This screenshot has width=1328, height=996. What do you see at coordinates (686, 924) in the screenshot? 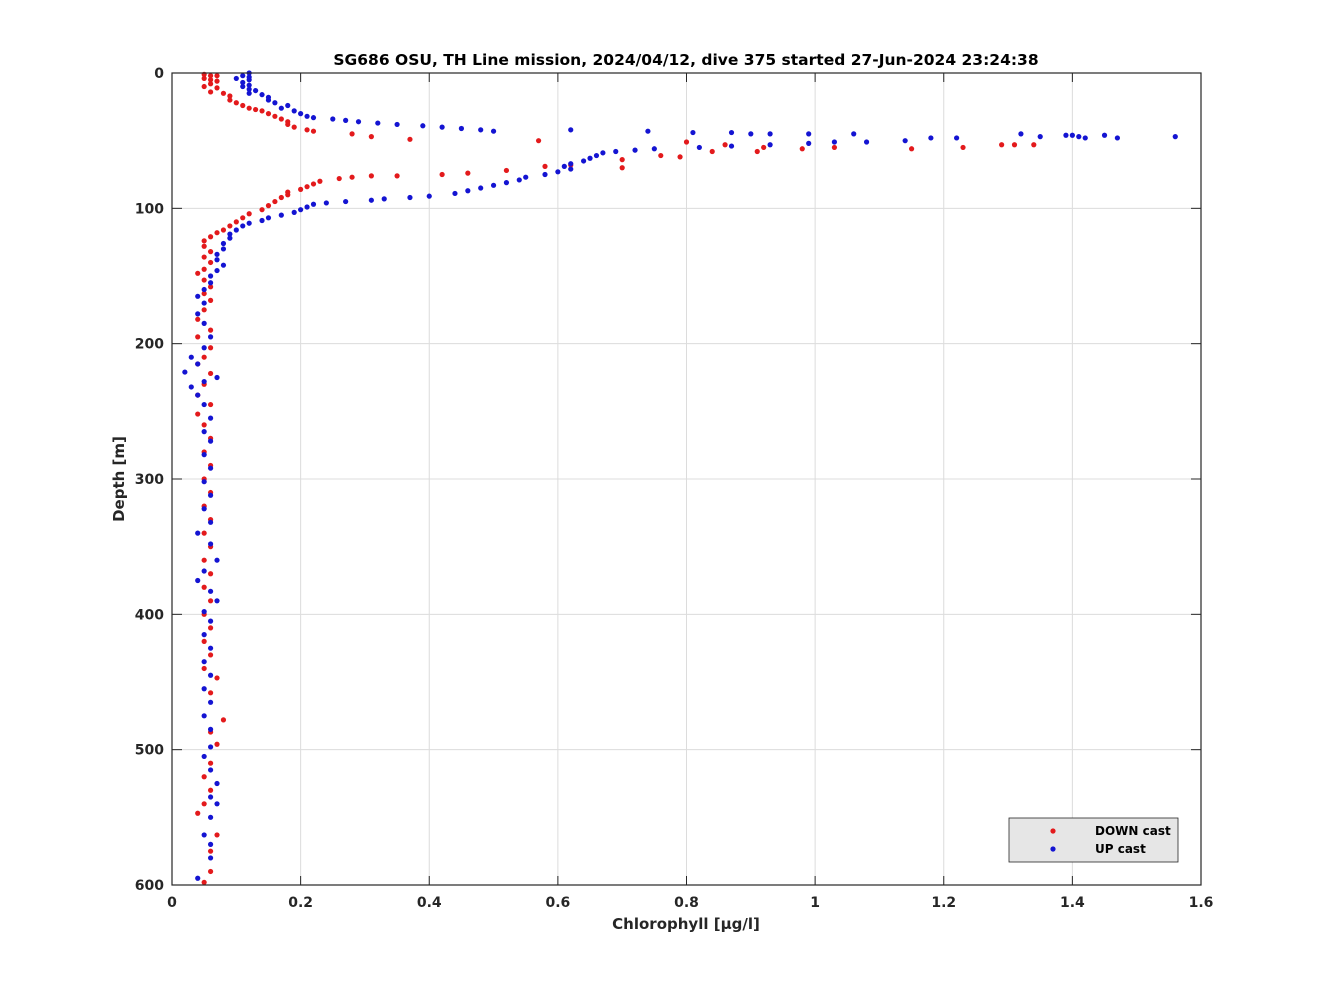
I see `x-axis-label: Chlorophyll [μg/l]` at bounding box center [686, 924].